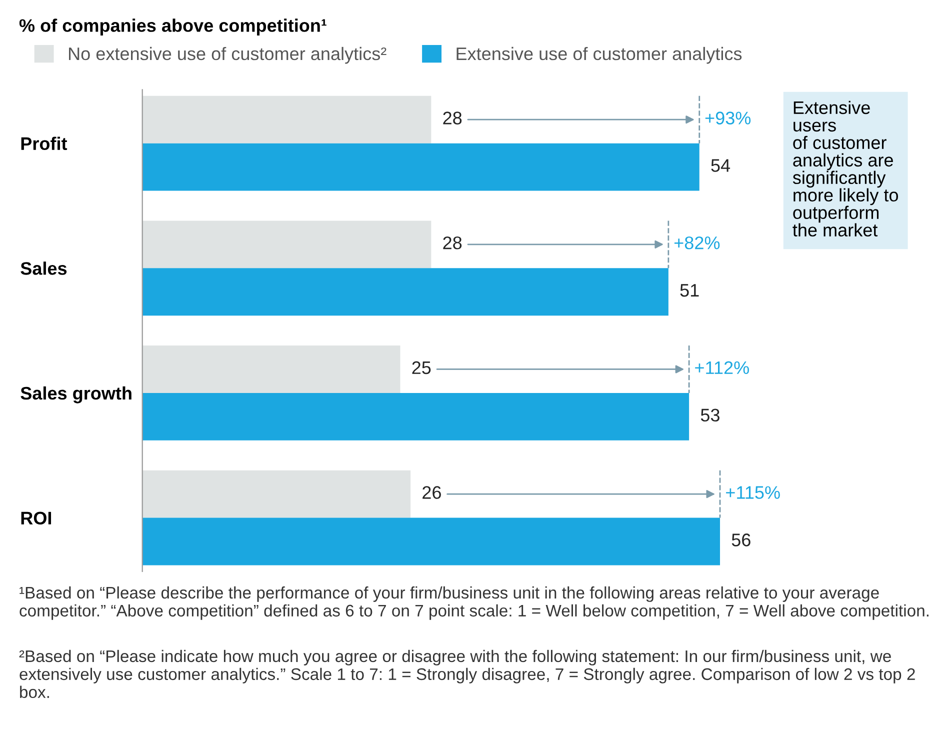  What do you see at coordinates (722, 367) in the screenshot?
I see `annotation: +112%` at bounding box center [722, 367].